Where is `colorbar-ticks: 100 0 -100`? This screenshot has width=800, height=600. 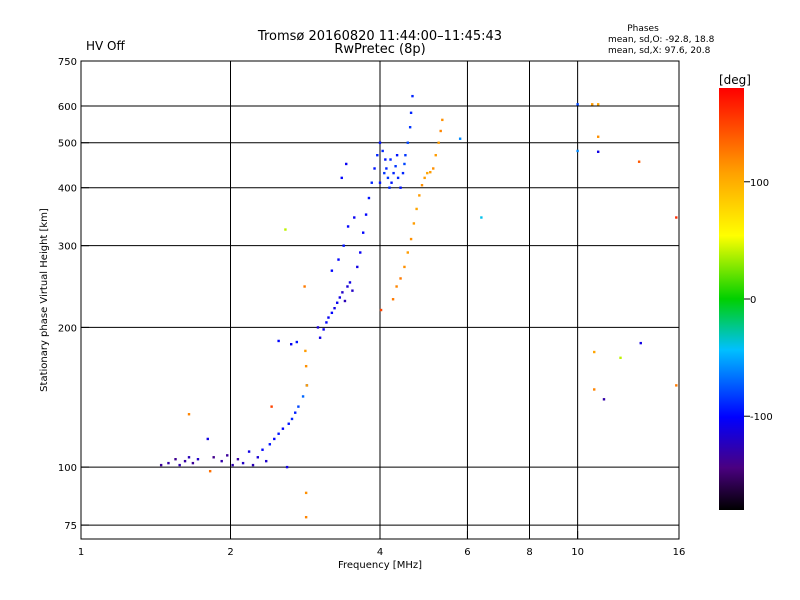
colorbar-ticks: 100 0 -100 is located at coordinates (758, 300).